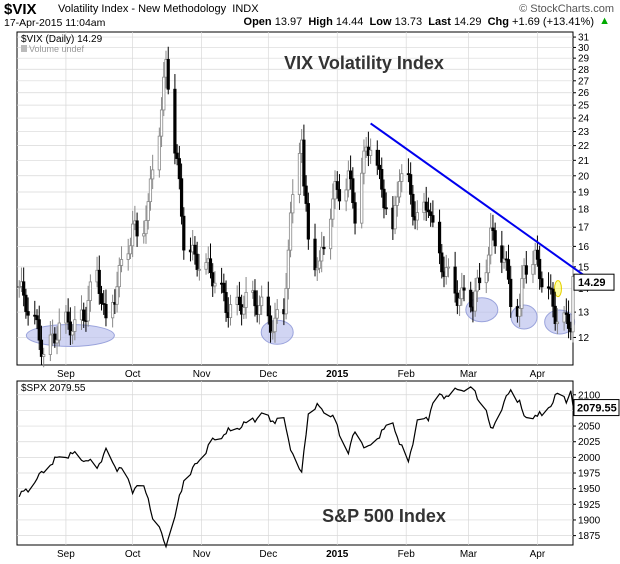 The height and width of the screenshot is (564, 620). Describe the element at coordinates (584, 176) in the screenshot. I see `y-tick-label: 20` at that location.